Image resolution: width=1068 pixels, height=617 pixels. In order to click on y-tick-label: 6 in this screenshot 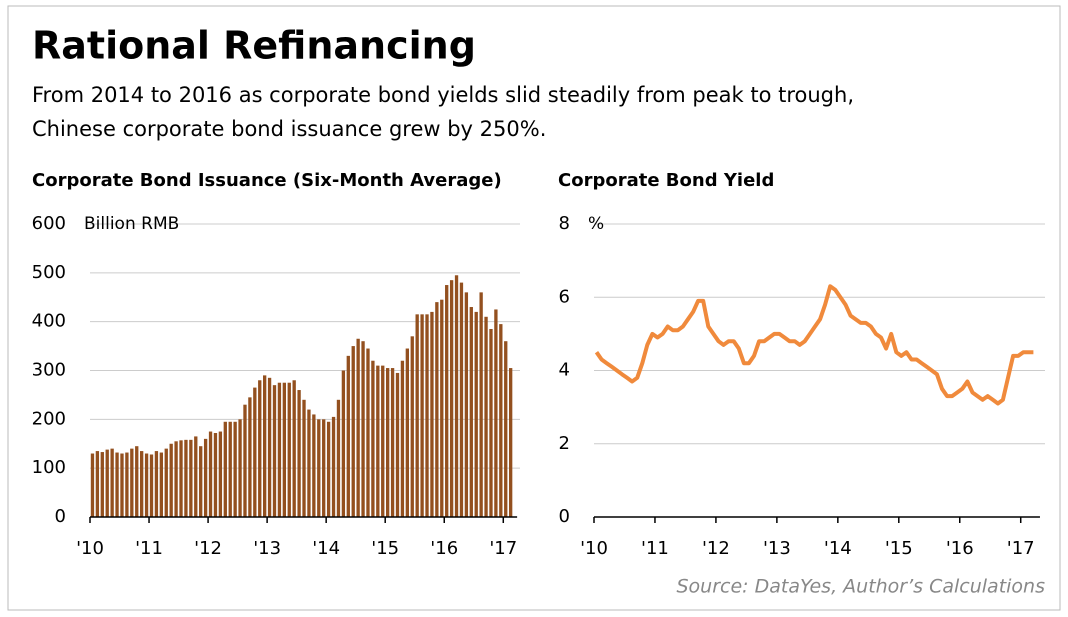, I will do `click(564, 296)`.